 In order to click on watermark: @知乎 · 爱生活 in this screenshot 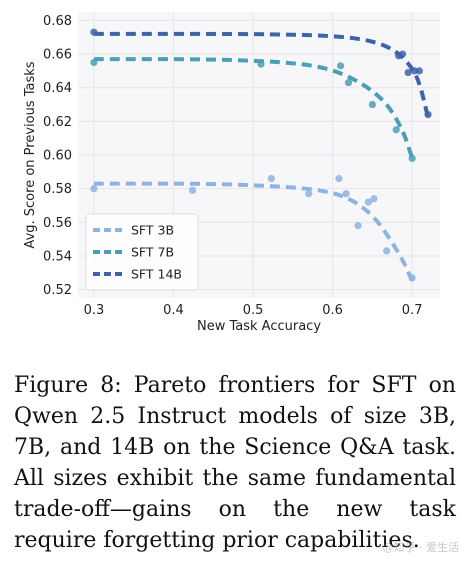, I will do `click(421, 547)`.